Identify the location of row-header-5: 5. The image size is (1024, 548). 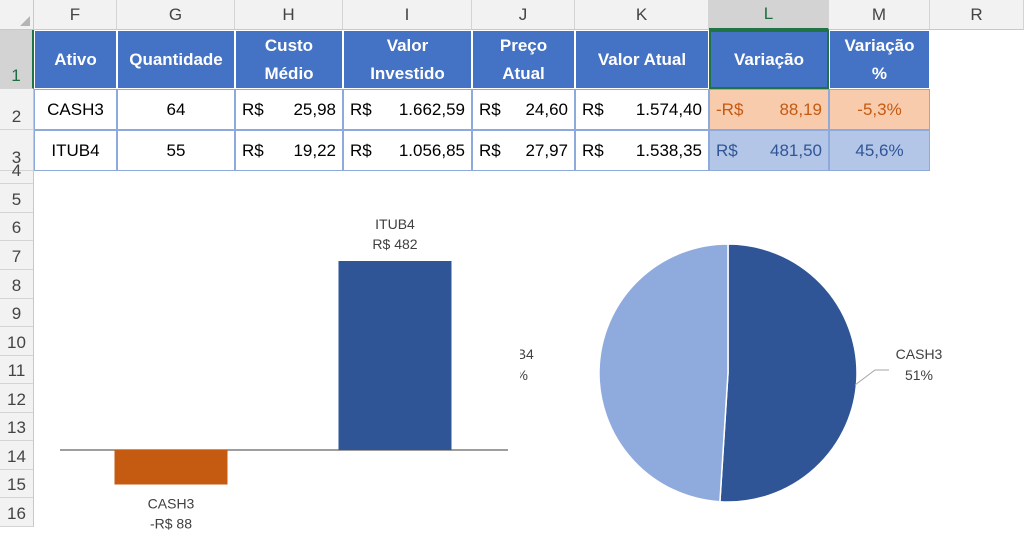
(17, 198).